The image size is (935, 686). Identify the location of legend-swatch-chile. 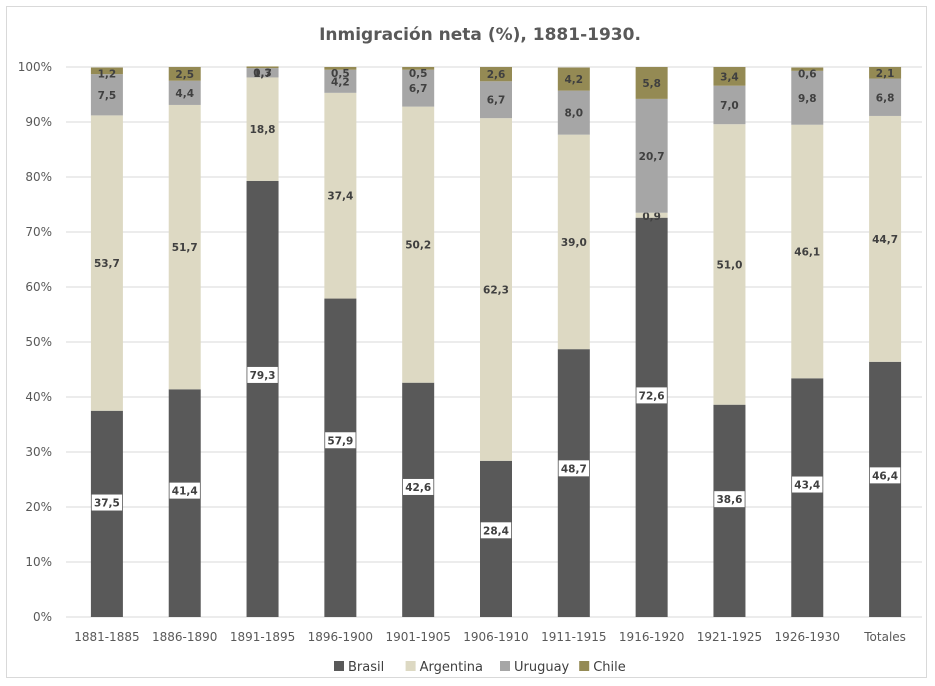
(584, 666).